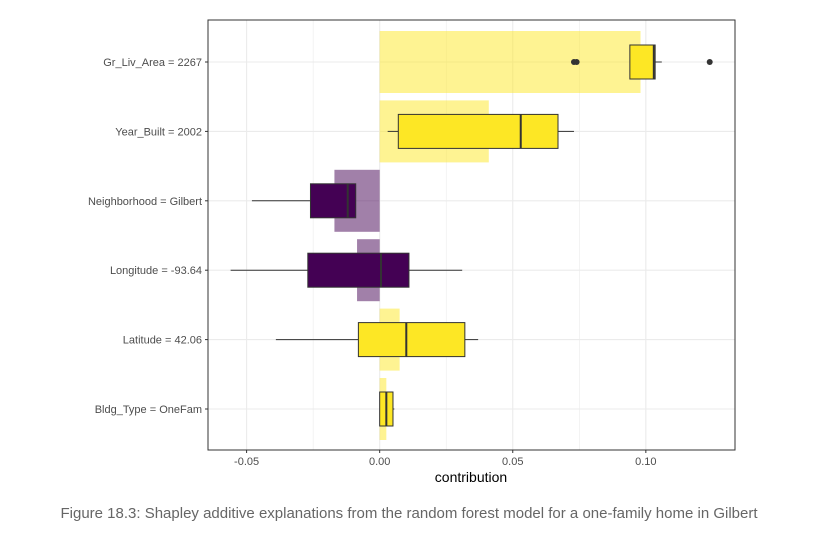  What do you see at coordinates (158, 132) in the screenshot?
I see `y-tick-label: Year_Built = 2002` at bounding box center [158, 132].